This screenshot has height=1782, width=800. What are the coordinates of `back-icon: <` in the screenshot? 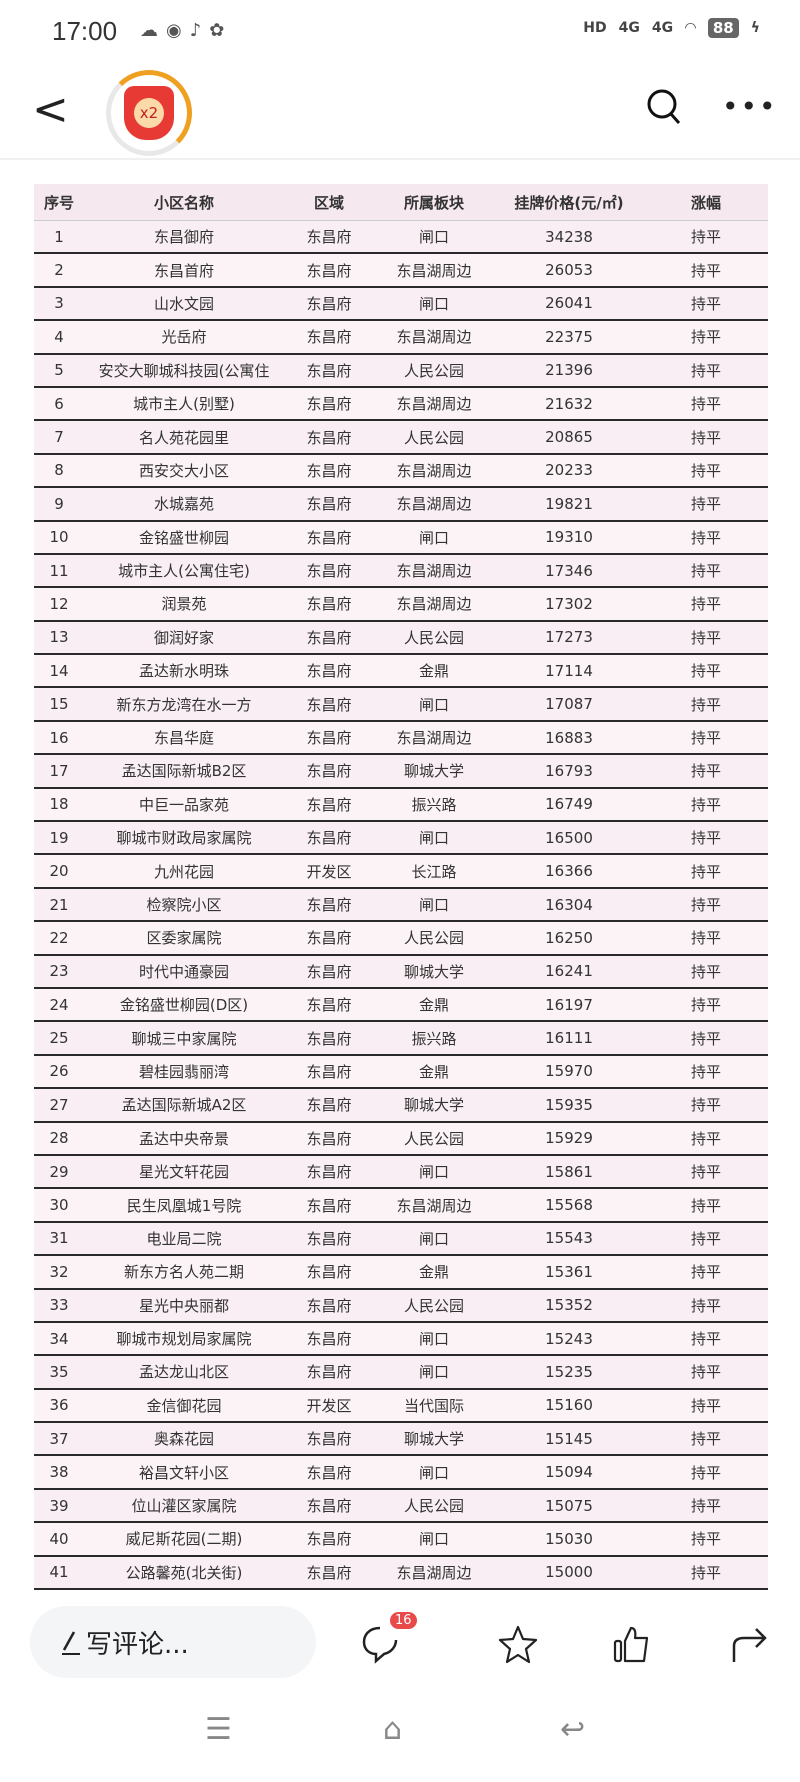 It's located at (50, 109).